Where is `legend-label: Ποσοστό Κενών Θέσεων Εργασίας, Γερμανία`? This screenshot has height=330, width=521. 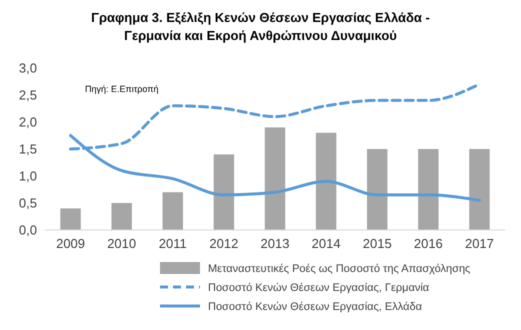
legend-label: Ποσοστό Κενών Θέσεων Εργασίας, Γερμανία is located at coordinates (319, 288).